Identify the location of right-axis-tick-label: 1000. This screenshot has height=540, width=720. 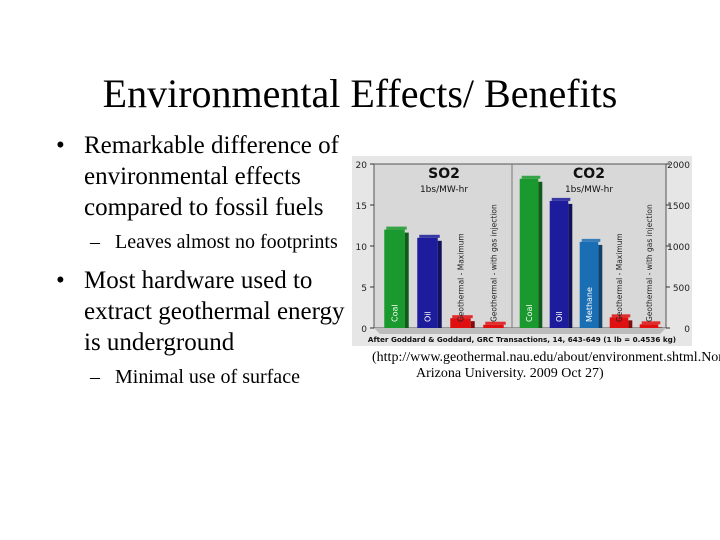
(678, 248).